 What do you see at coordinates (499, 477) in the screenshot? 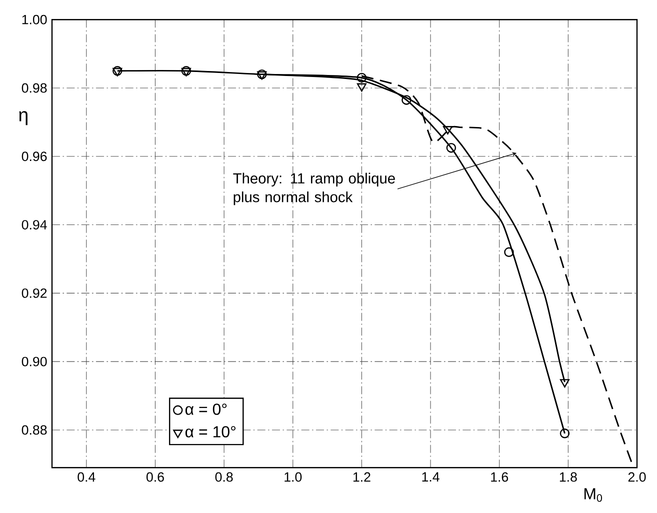
I see `x-tick-label: 1.6` at bounding box center [499, 477].